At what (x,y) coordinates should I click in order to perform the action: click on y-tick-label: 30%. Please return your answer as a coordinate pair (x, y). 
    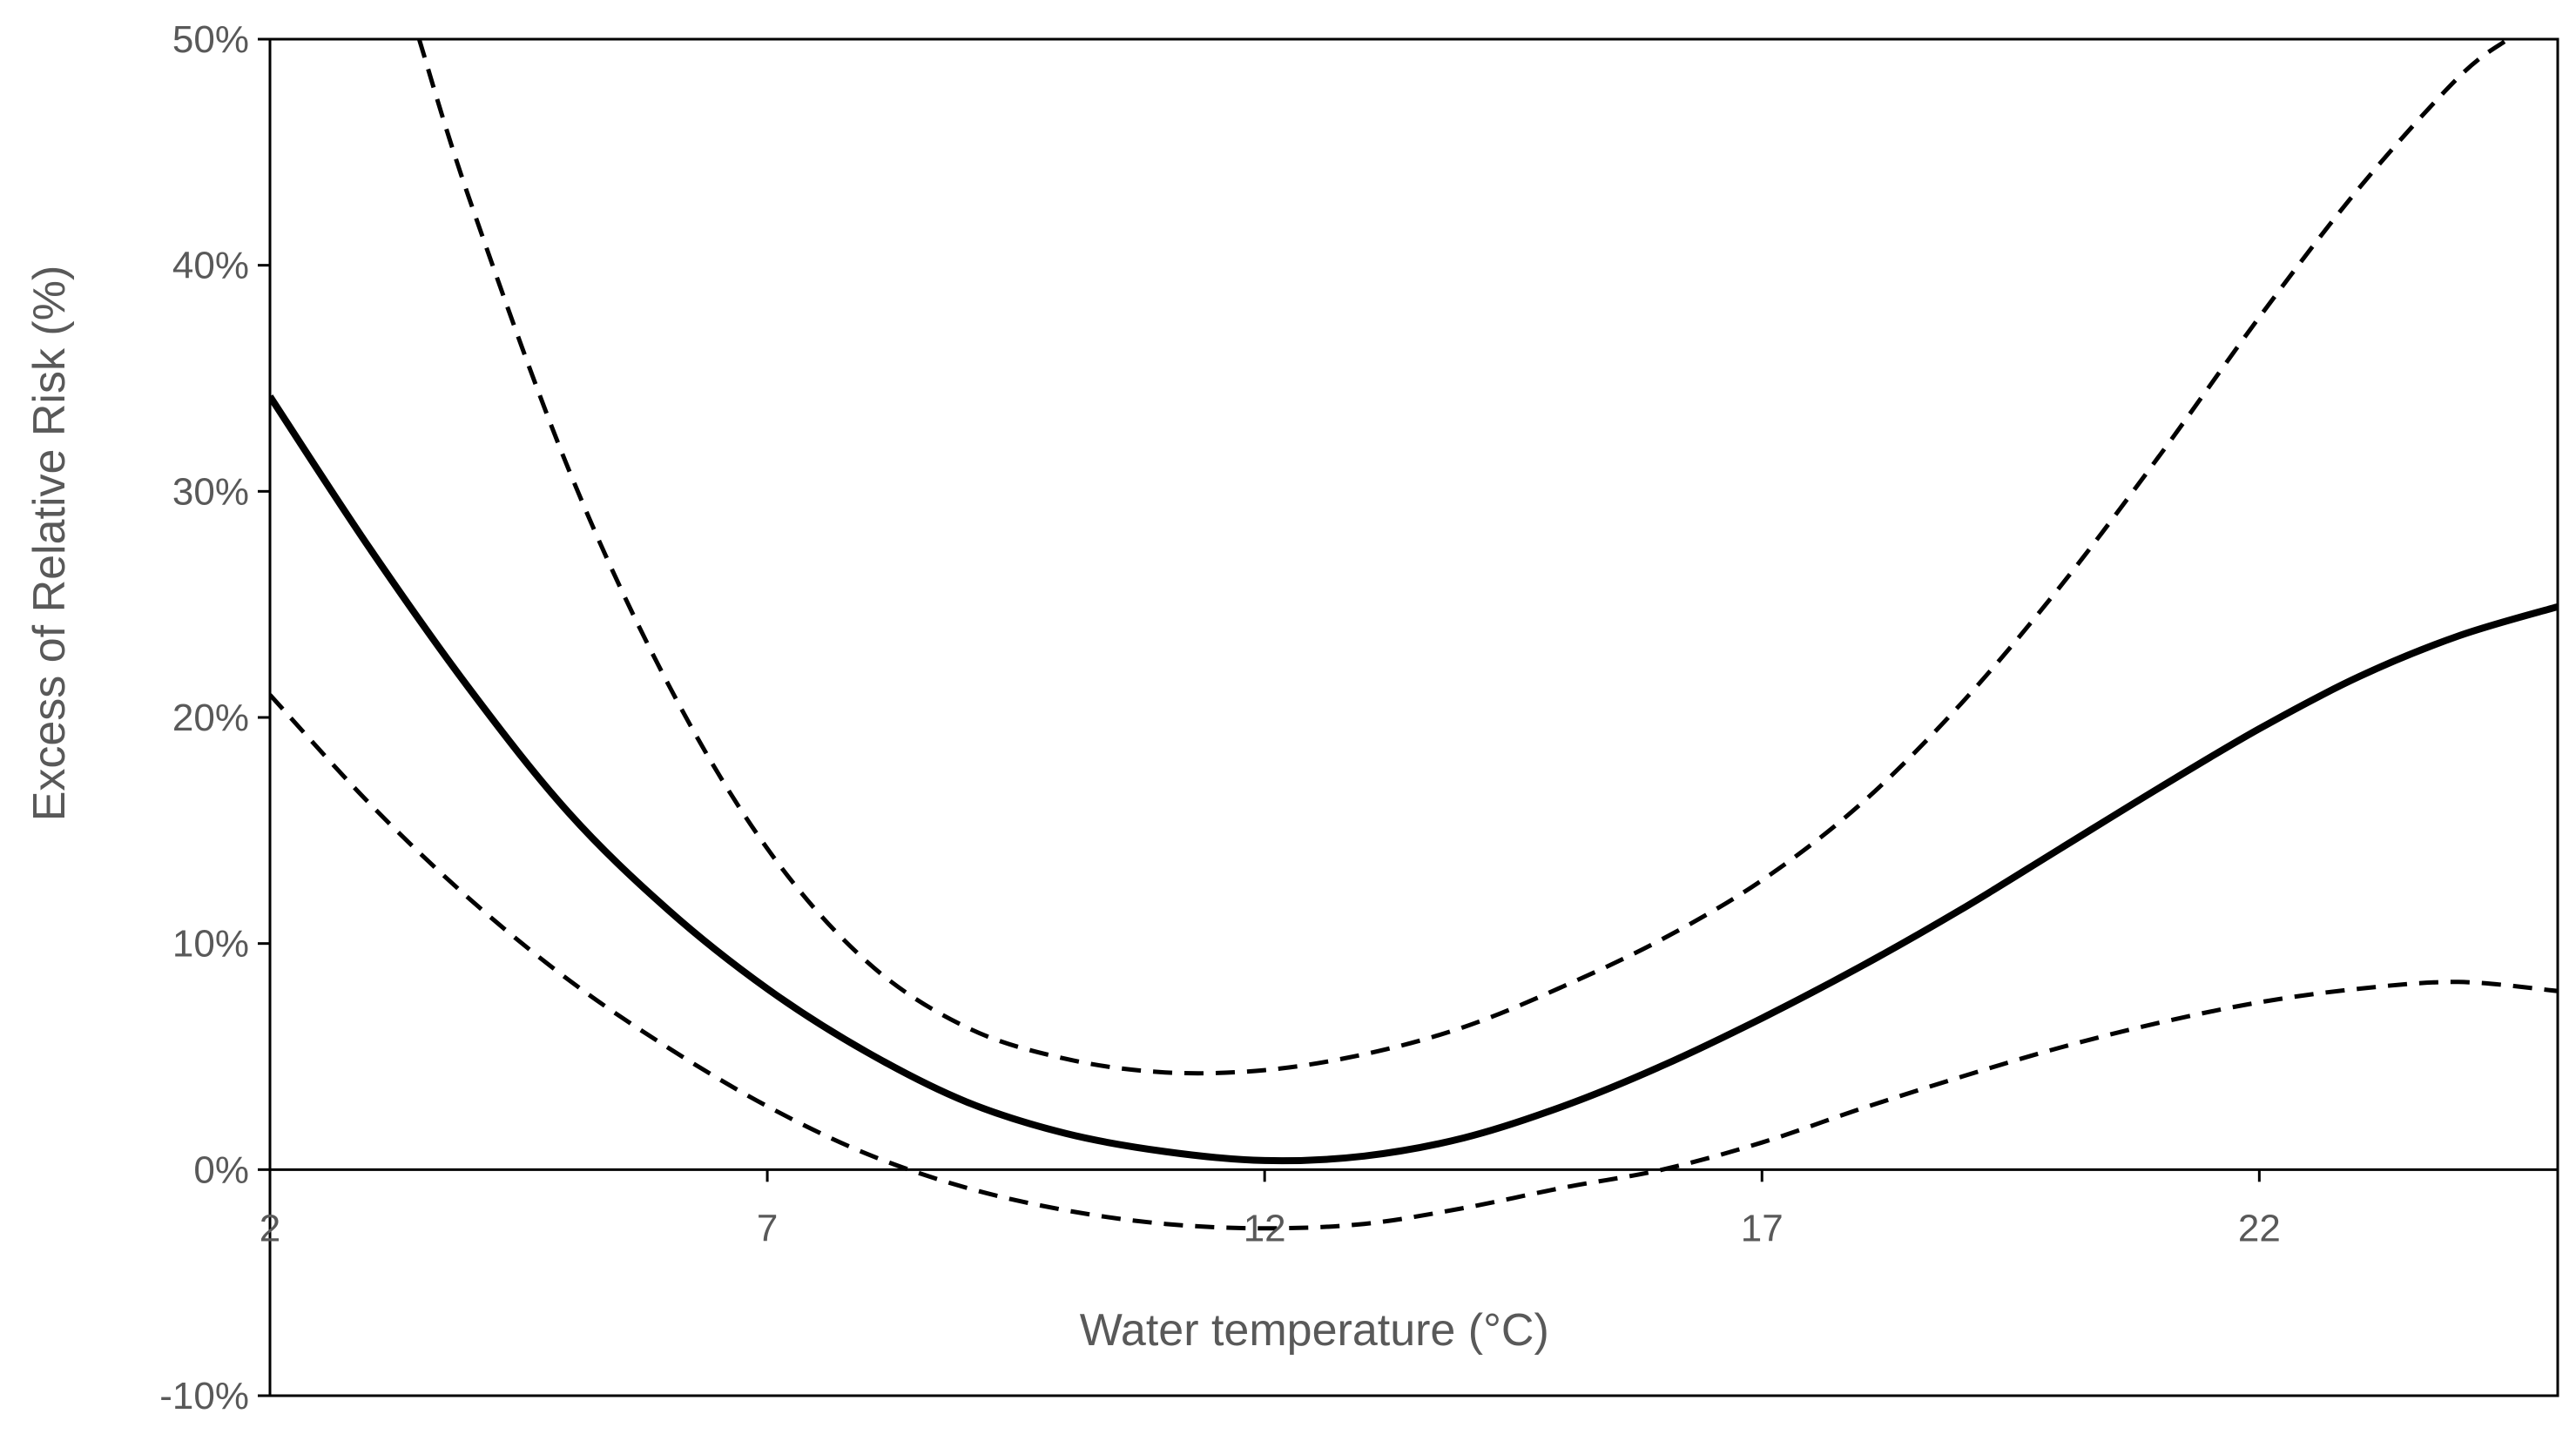
    Looking at the image, I should click on (210, 491).